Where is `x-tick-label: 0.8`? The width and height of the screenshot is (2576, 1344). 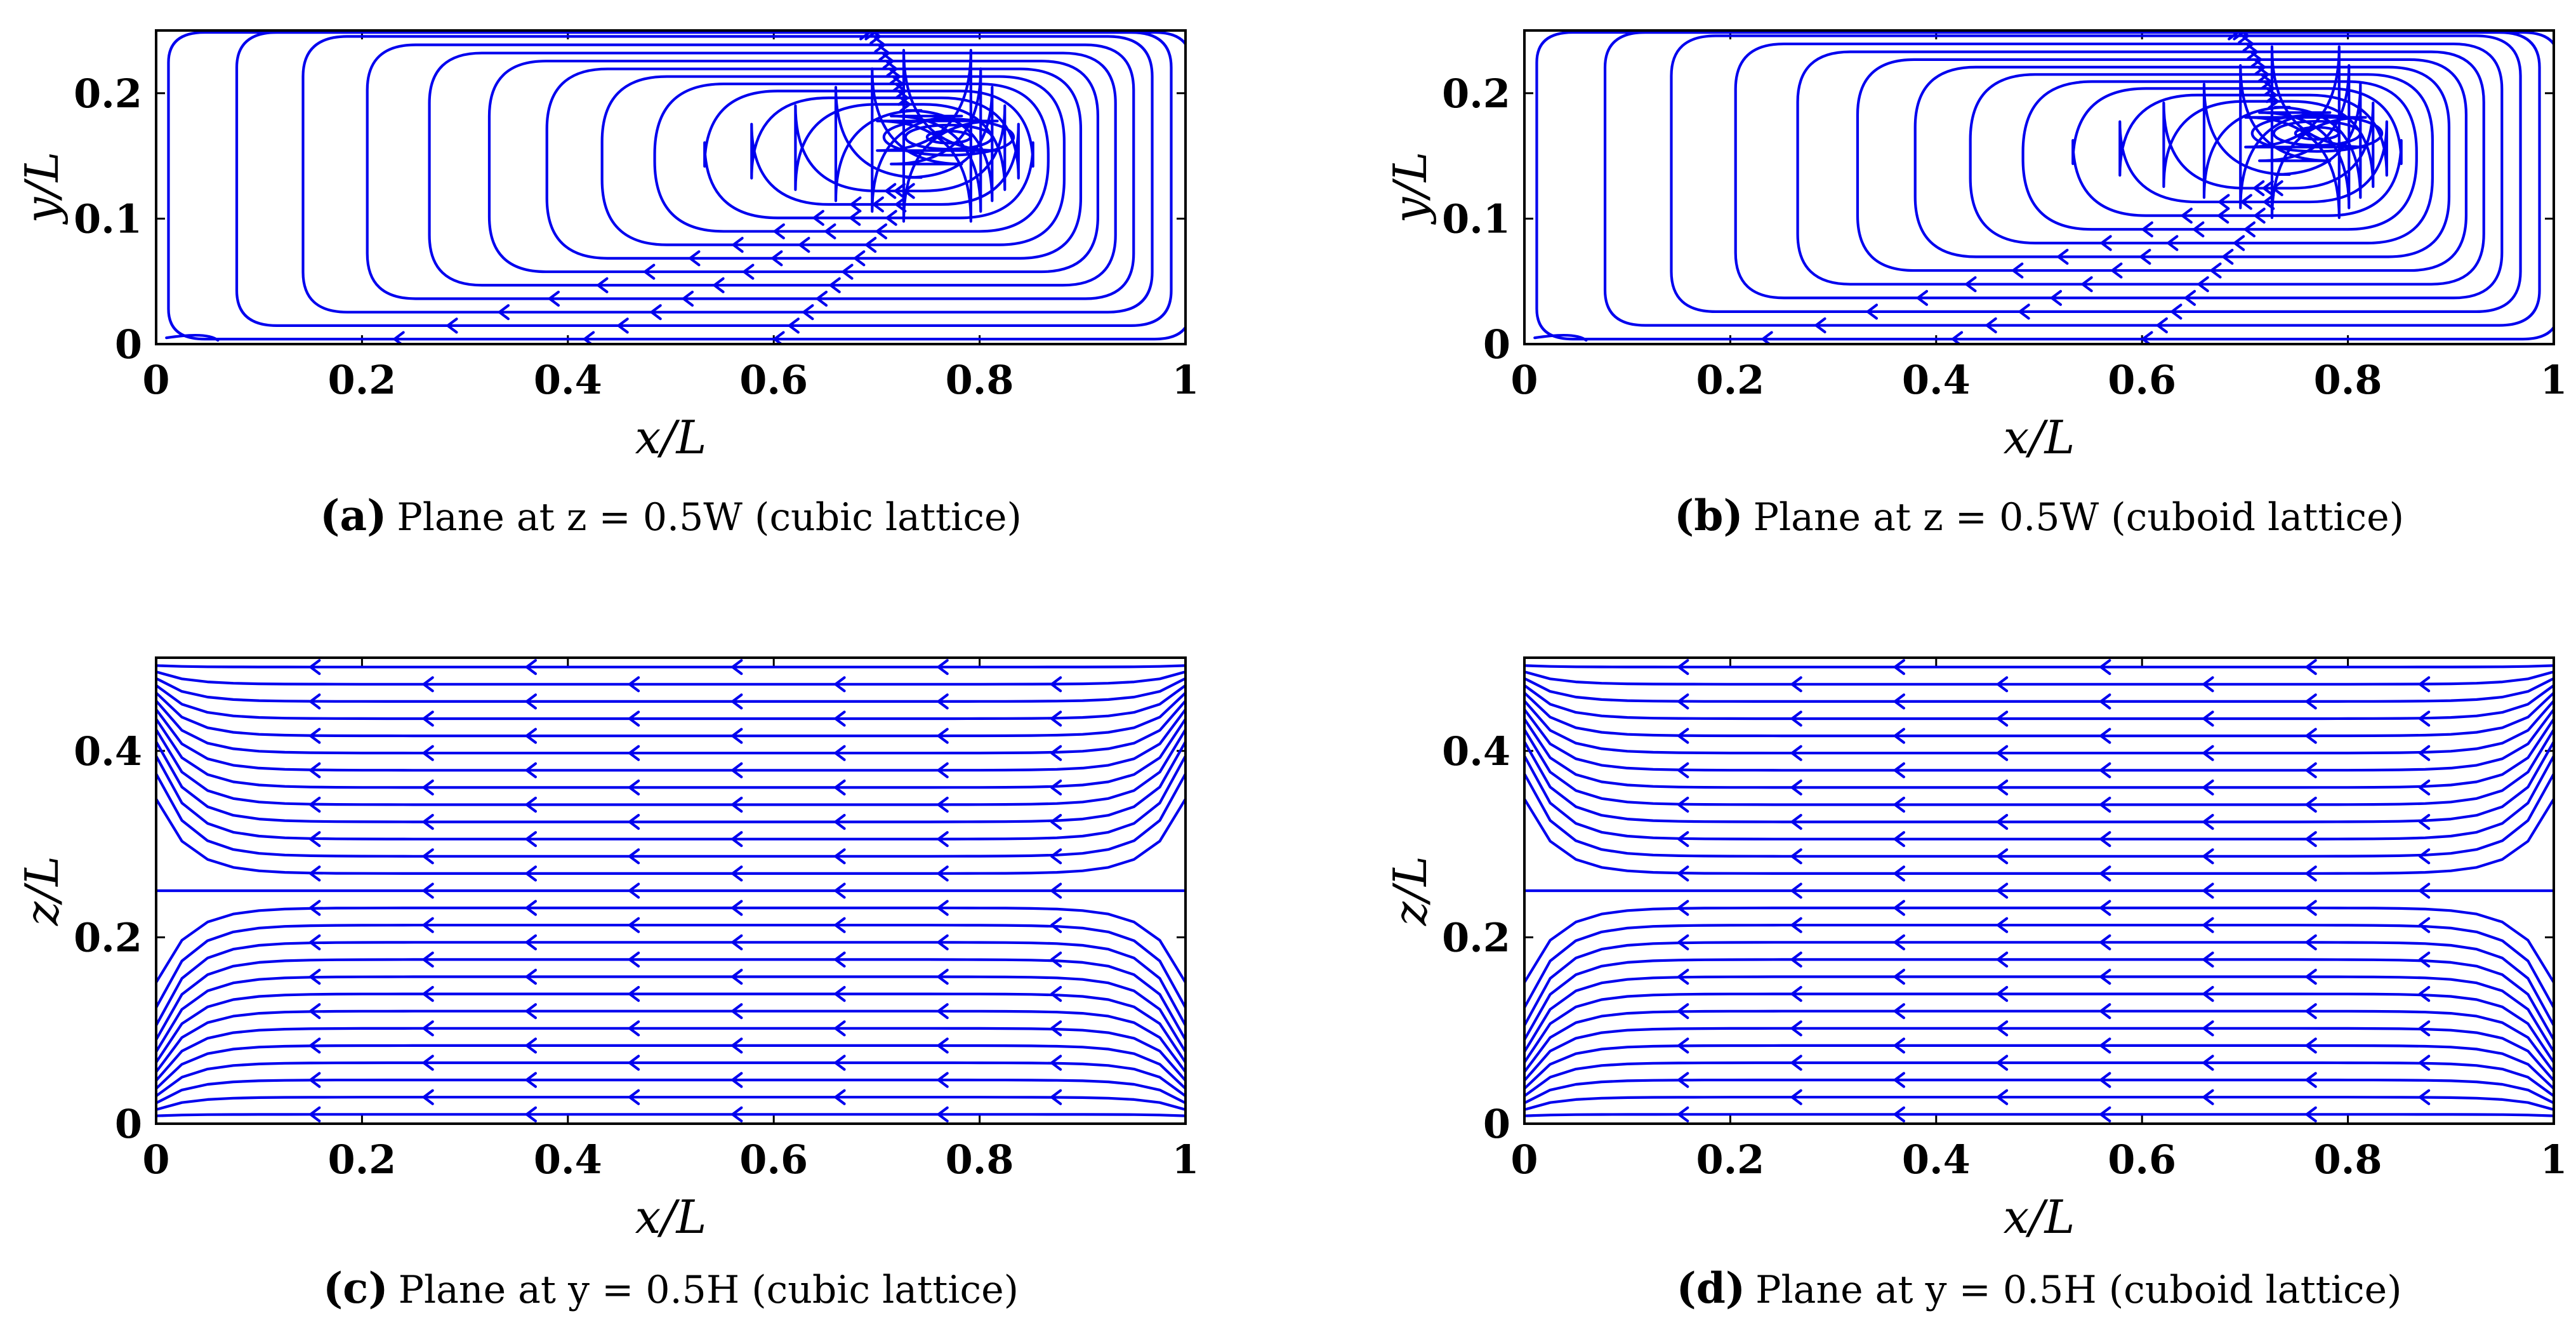
x-tick-label: 0.8 is located at coordinates (2348, 380).